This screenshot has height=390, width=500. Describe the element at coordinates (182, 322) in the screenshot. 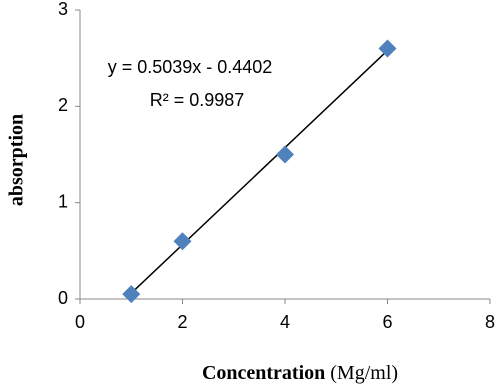

I see `x-tick-label: 2` at that location.